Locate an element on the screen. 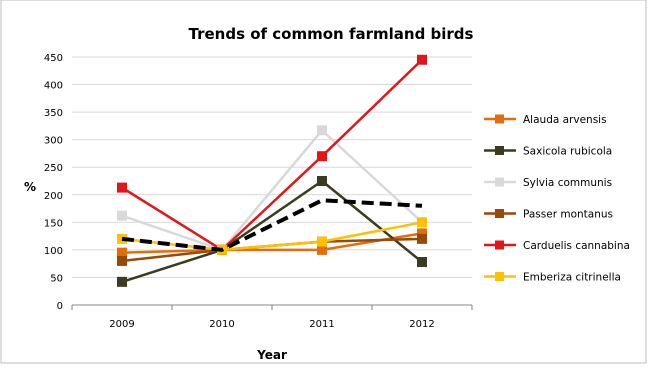 This screenshot has height=370, width=649. y-tick-label: 450 is located at coordinates (53, 58).